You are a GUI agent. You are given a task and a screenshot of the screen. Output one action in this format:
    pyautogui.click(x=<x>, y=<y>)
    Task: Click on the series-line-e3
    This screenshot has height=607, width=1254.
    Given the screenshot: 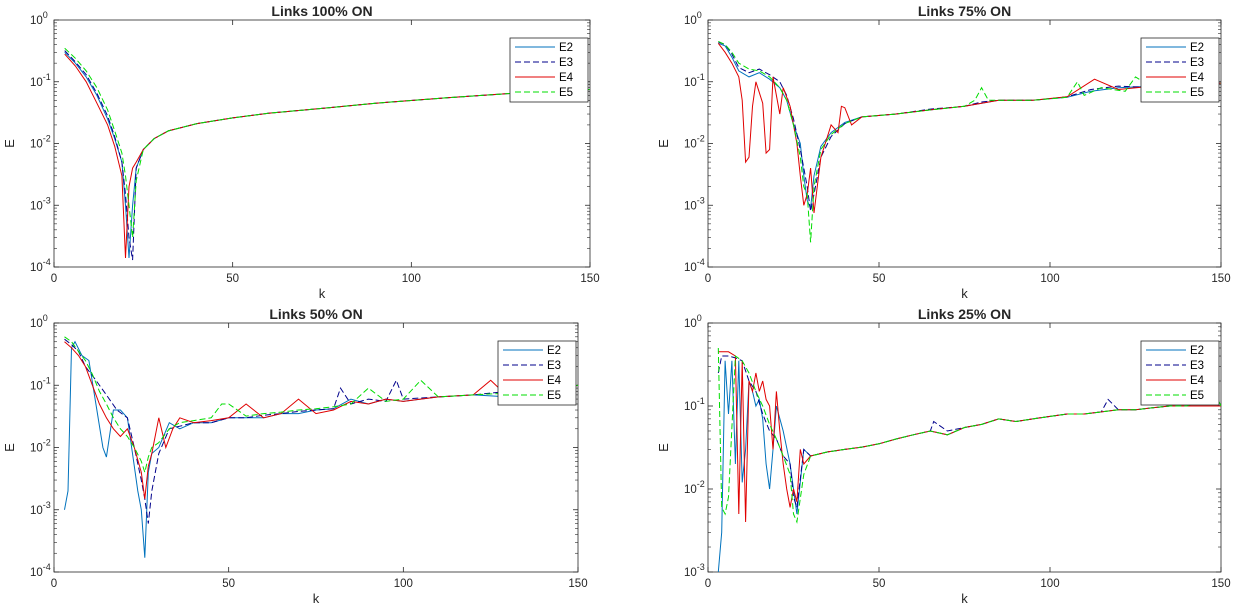 What is the action you would take?
    pyautogui.click(x=321, y=431)
    